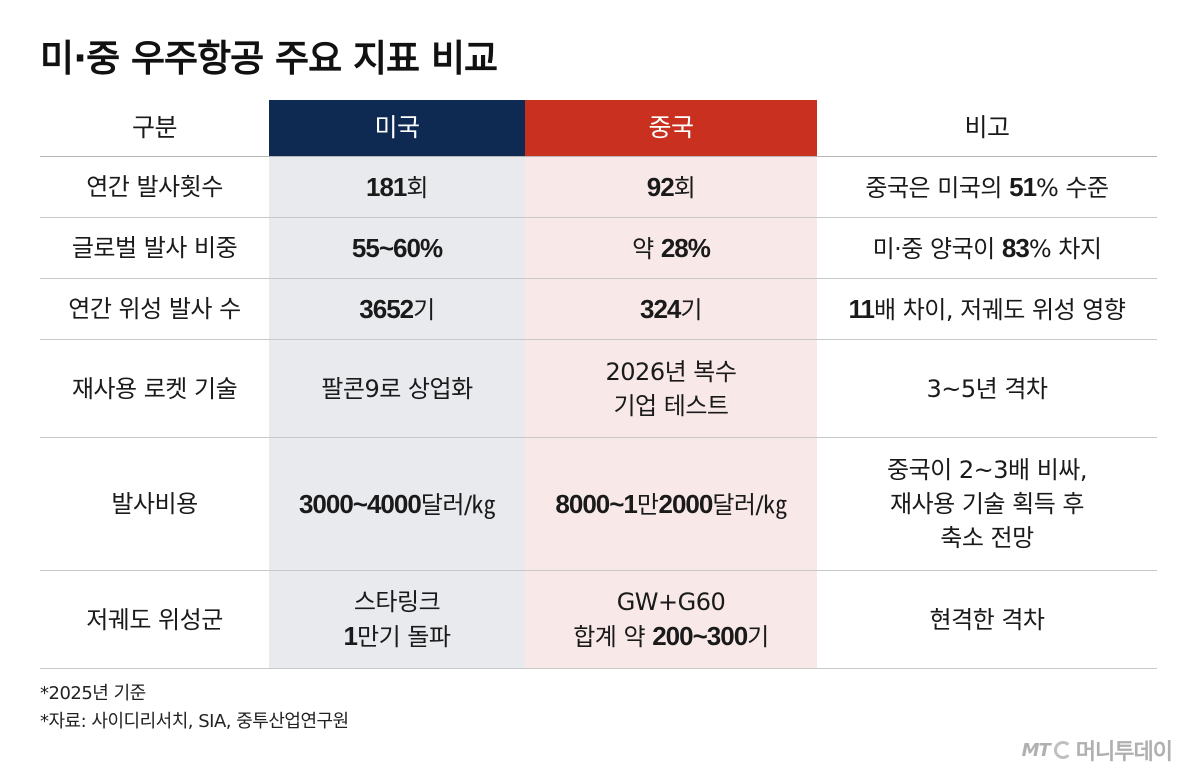 The height and width of the screenshot is (776, 1200). Describe the element at coordinates (987, 504) in the screenshot. I see `text-segment: 재사용 기술 획득 후` at that location.